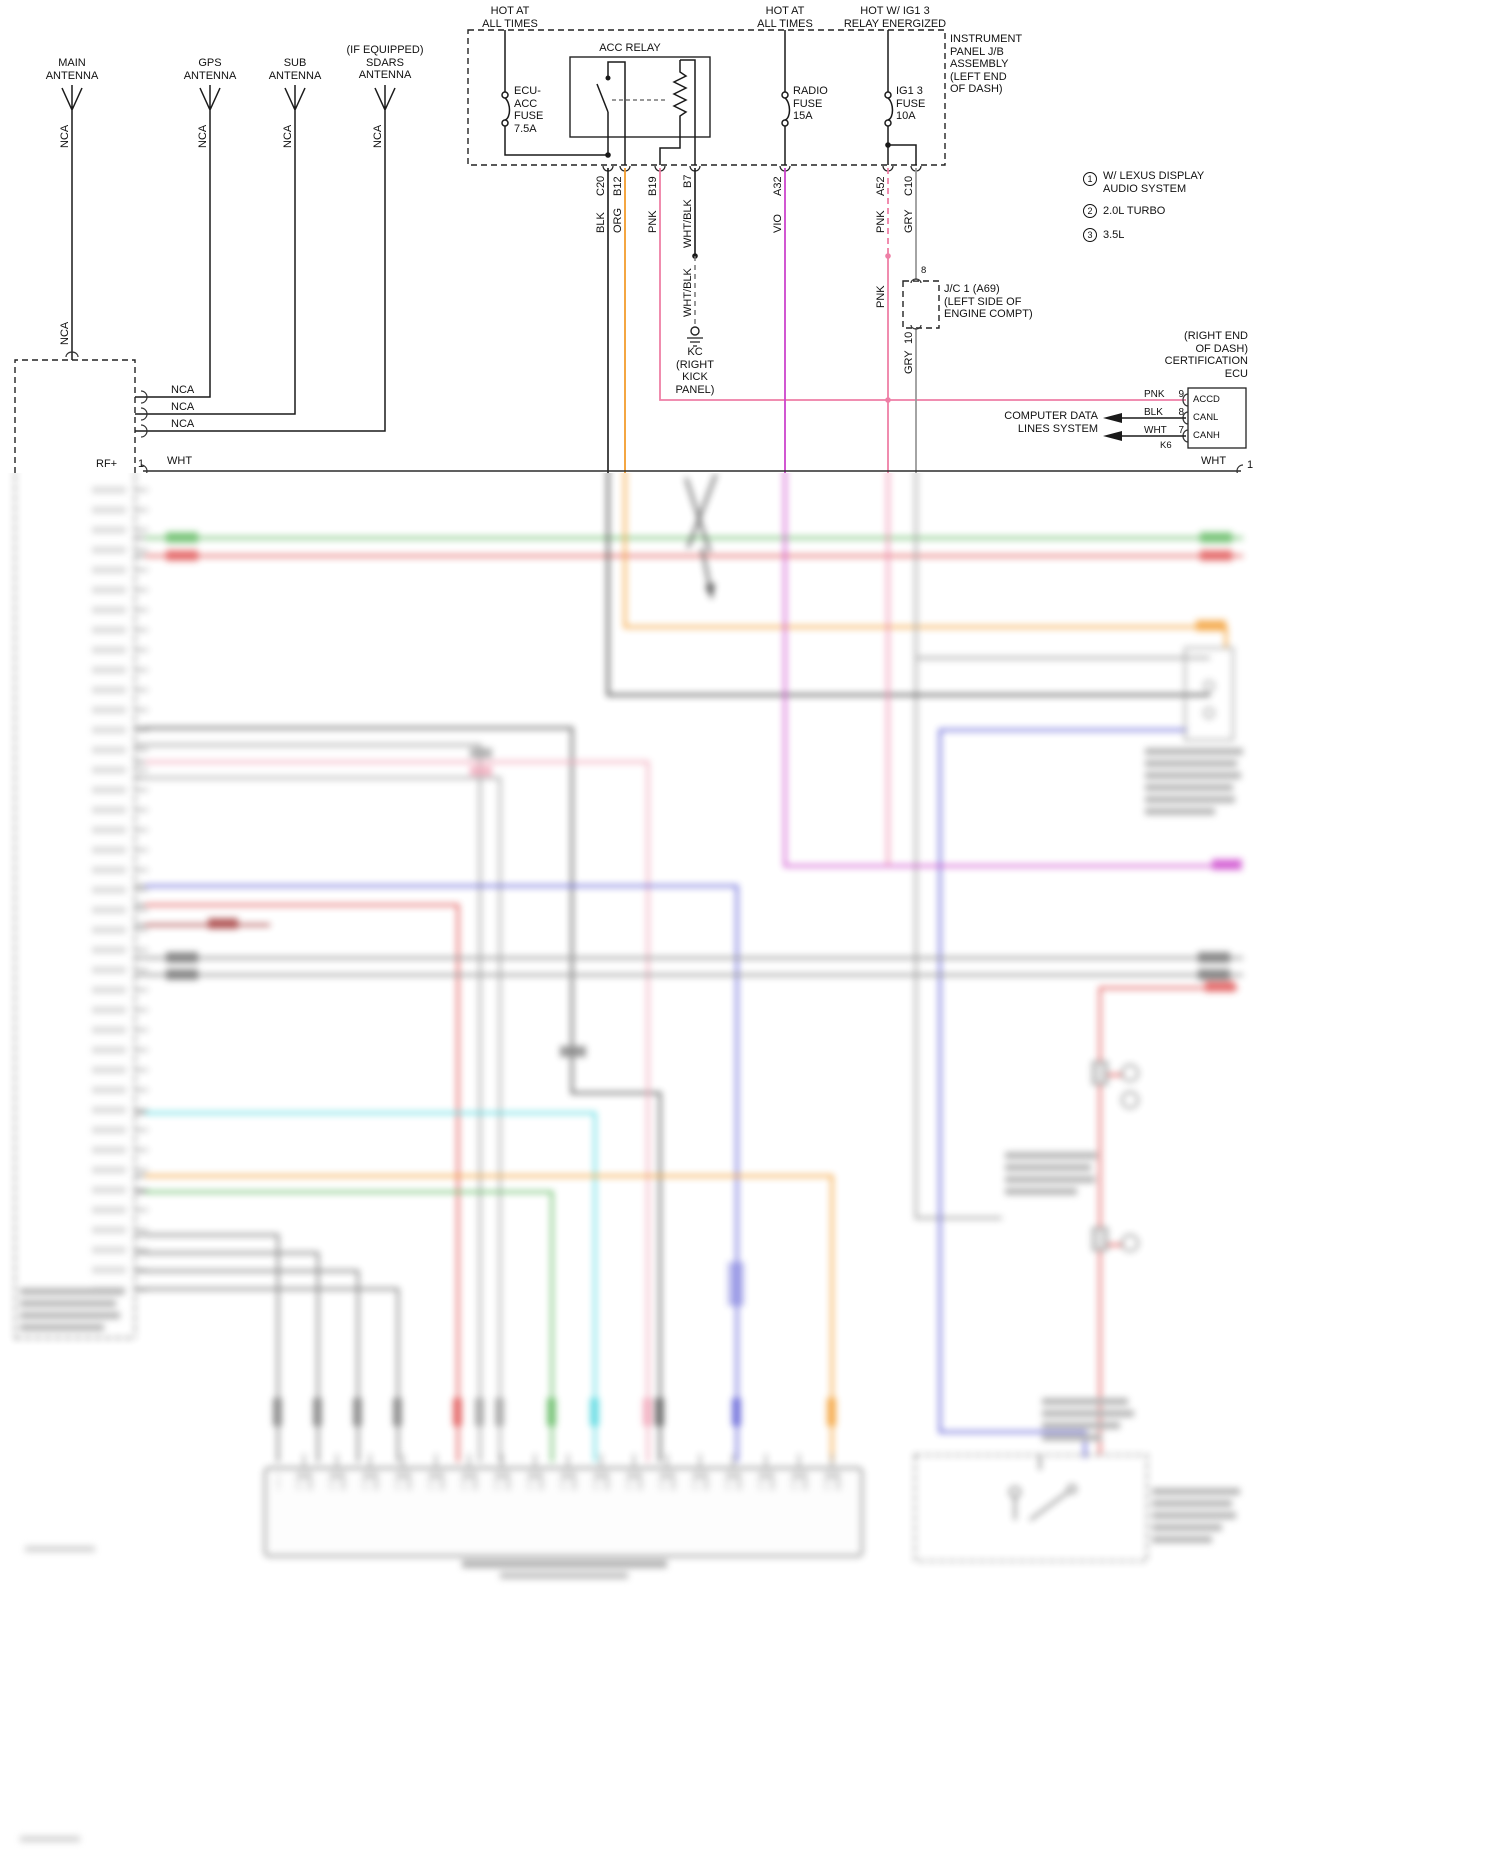  What do you see at coordinates (1206, 355) in the screenshot?
I see `cert-ecu-label: (RIGHT END OF DASH) CERTIFICATION ECU` at bounding box center [1206, 355].